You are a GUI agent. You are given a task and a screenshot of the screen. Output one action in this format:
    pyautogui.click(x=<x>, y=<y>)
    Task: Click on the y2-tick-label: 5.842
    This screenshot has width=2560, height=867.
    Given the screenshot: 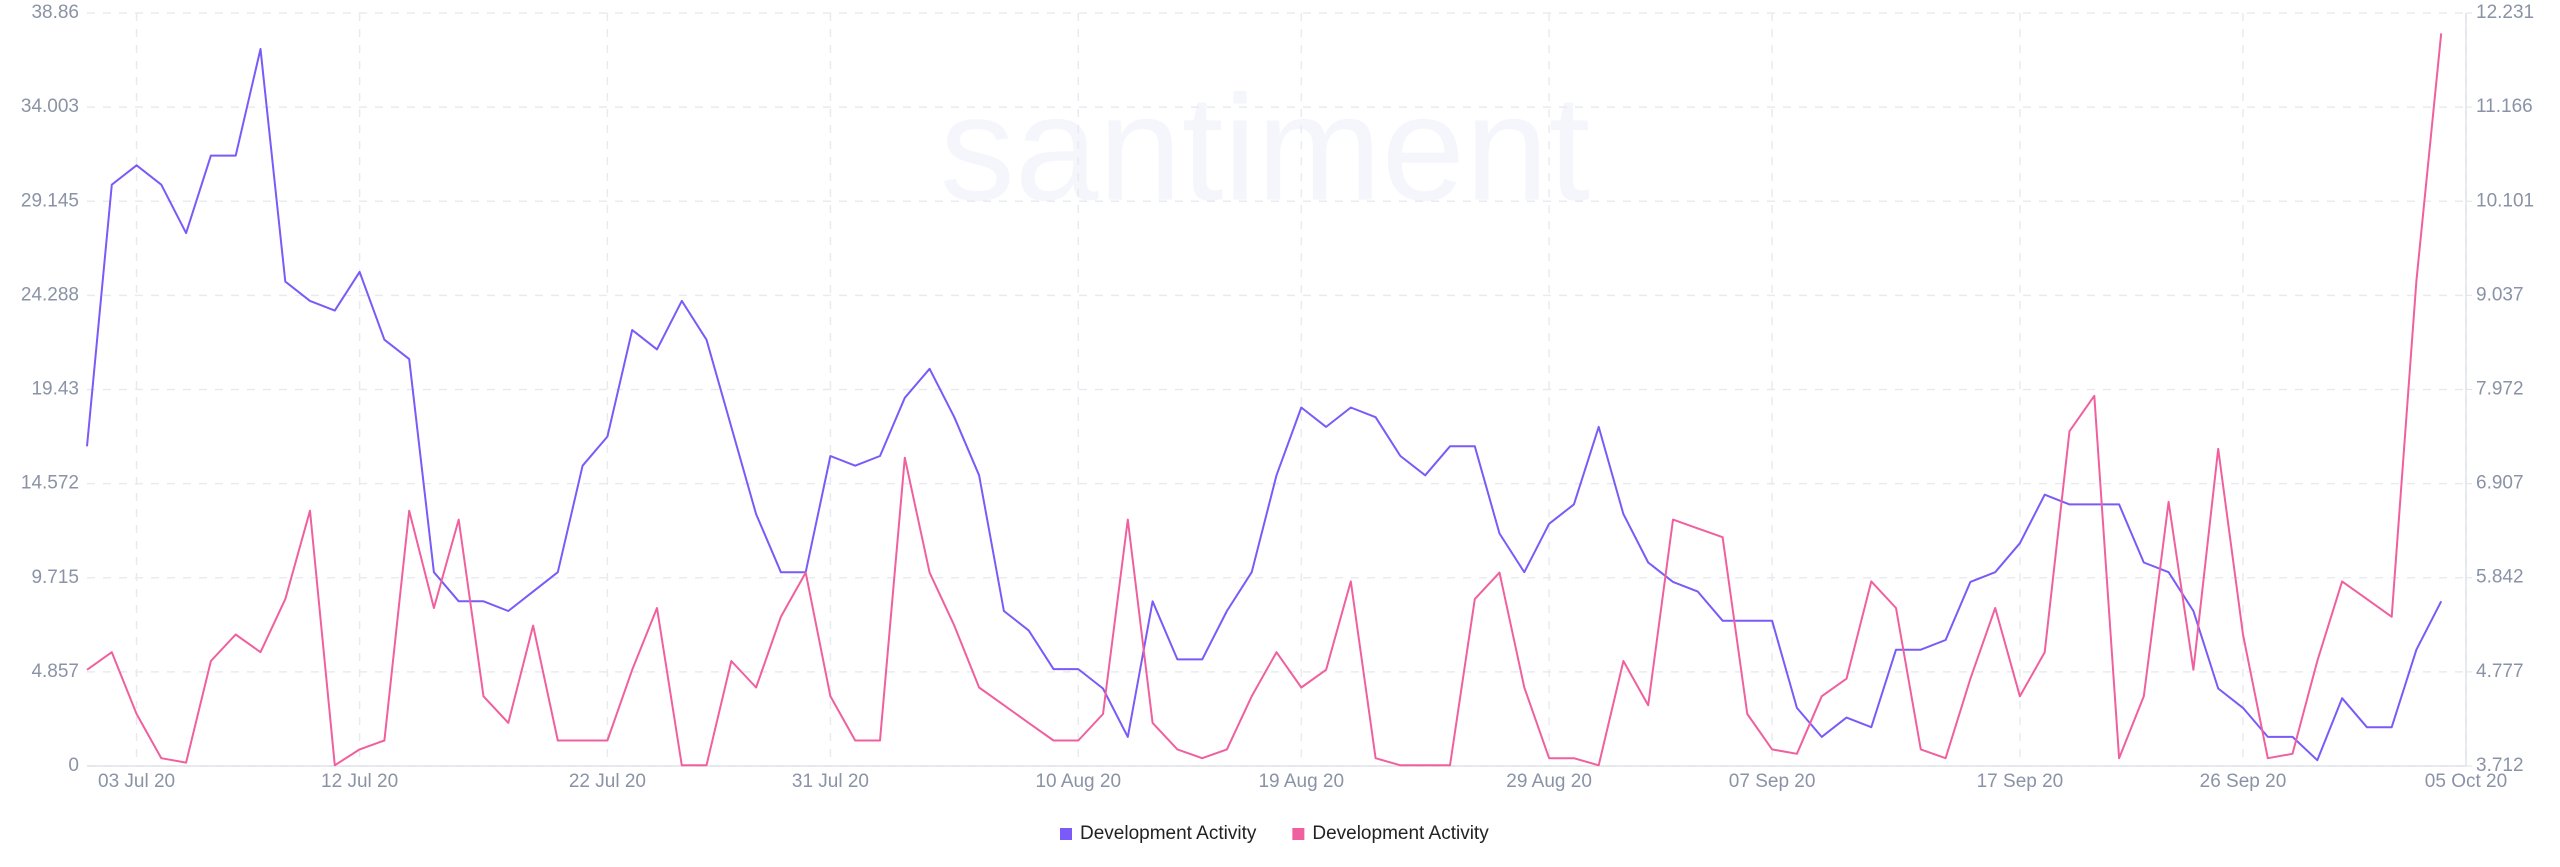 What is the action you would take?
    pyautogui.click(x=2500, y=577)
    